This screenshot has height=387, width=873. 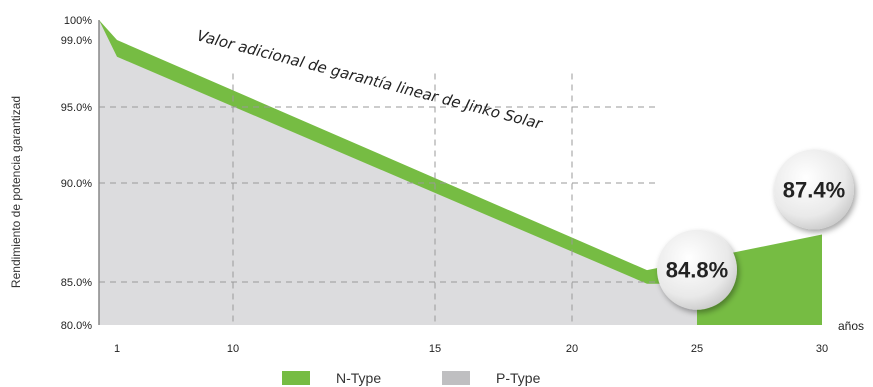 I want to click on x-tick-label: 1, so click(x=117, y=349).